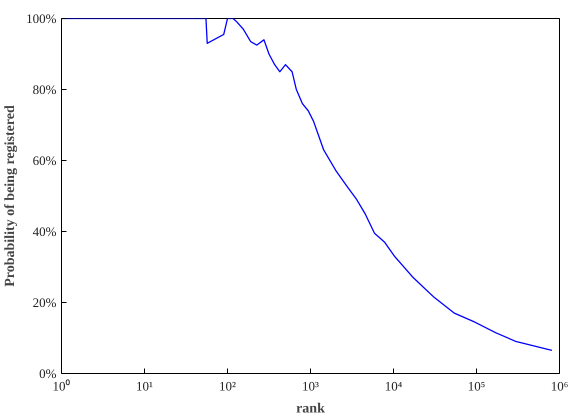  What do you see at coordinates (44, 160) in the screenshot?
I see `y-tick-label: 60%` at bounding box center [44, 160].